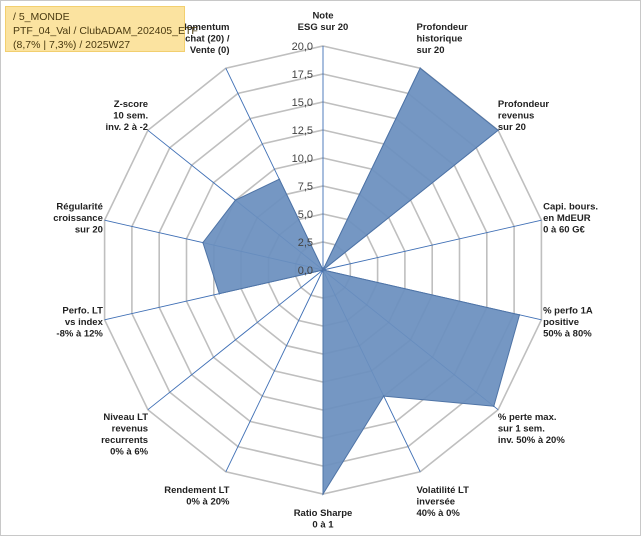  I want to click on axis-label-12-line-0: Z-score, so click(131, 104).